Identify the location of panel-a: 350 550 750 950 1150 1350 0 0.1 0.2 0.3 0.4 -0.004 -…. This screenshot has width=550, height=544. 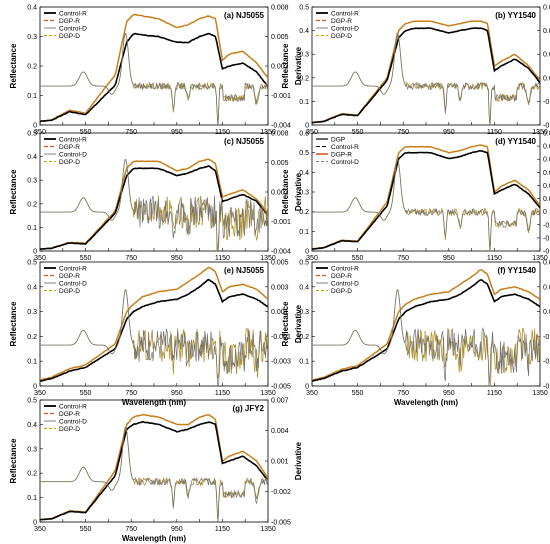
(156, 71).